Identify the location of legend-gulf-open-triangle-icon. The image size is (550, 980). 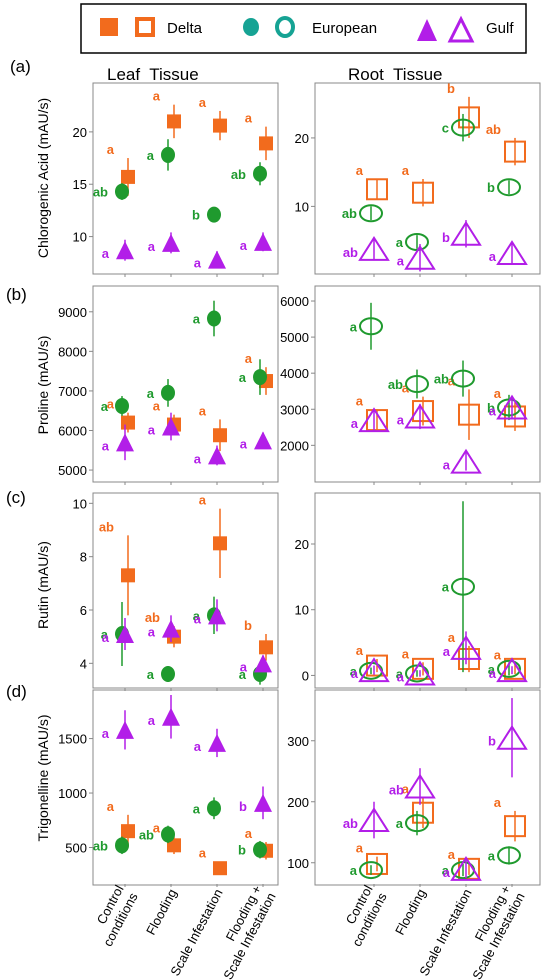
(461, 29).